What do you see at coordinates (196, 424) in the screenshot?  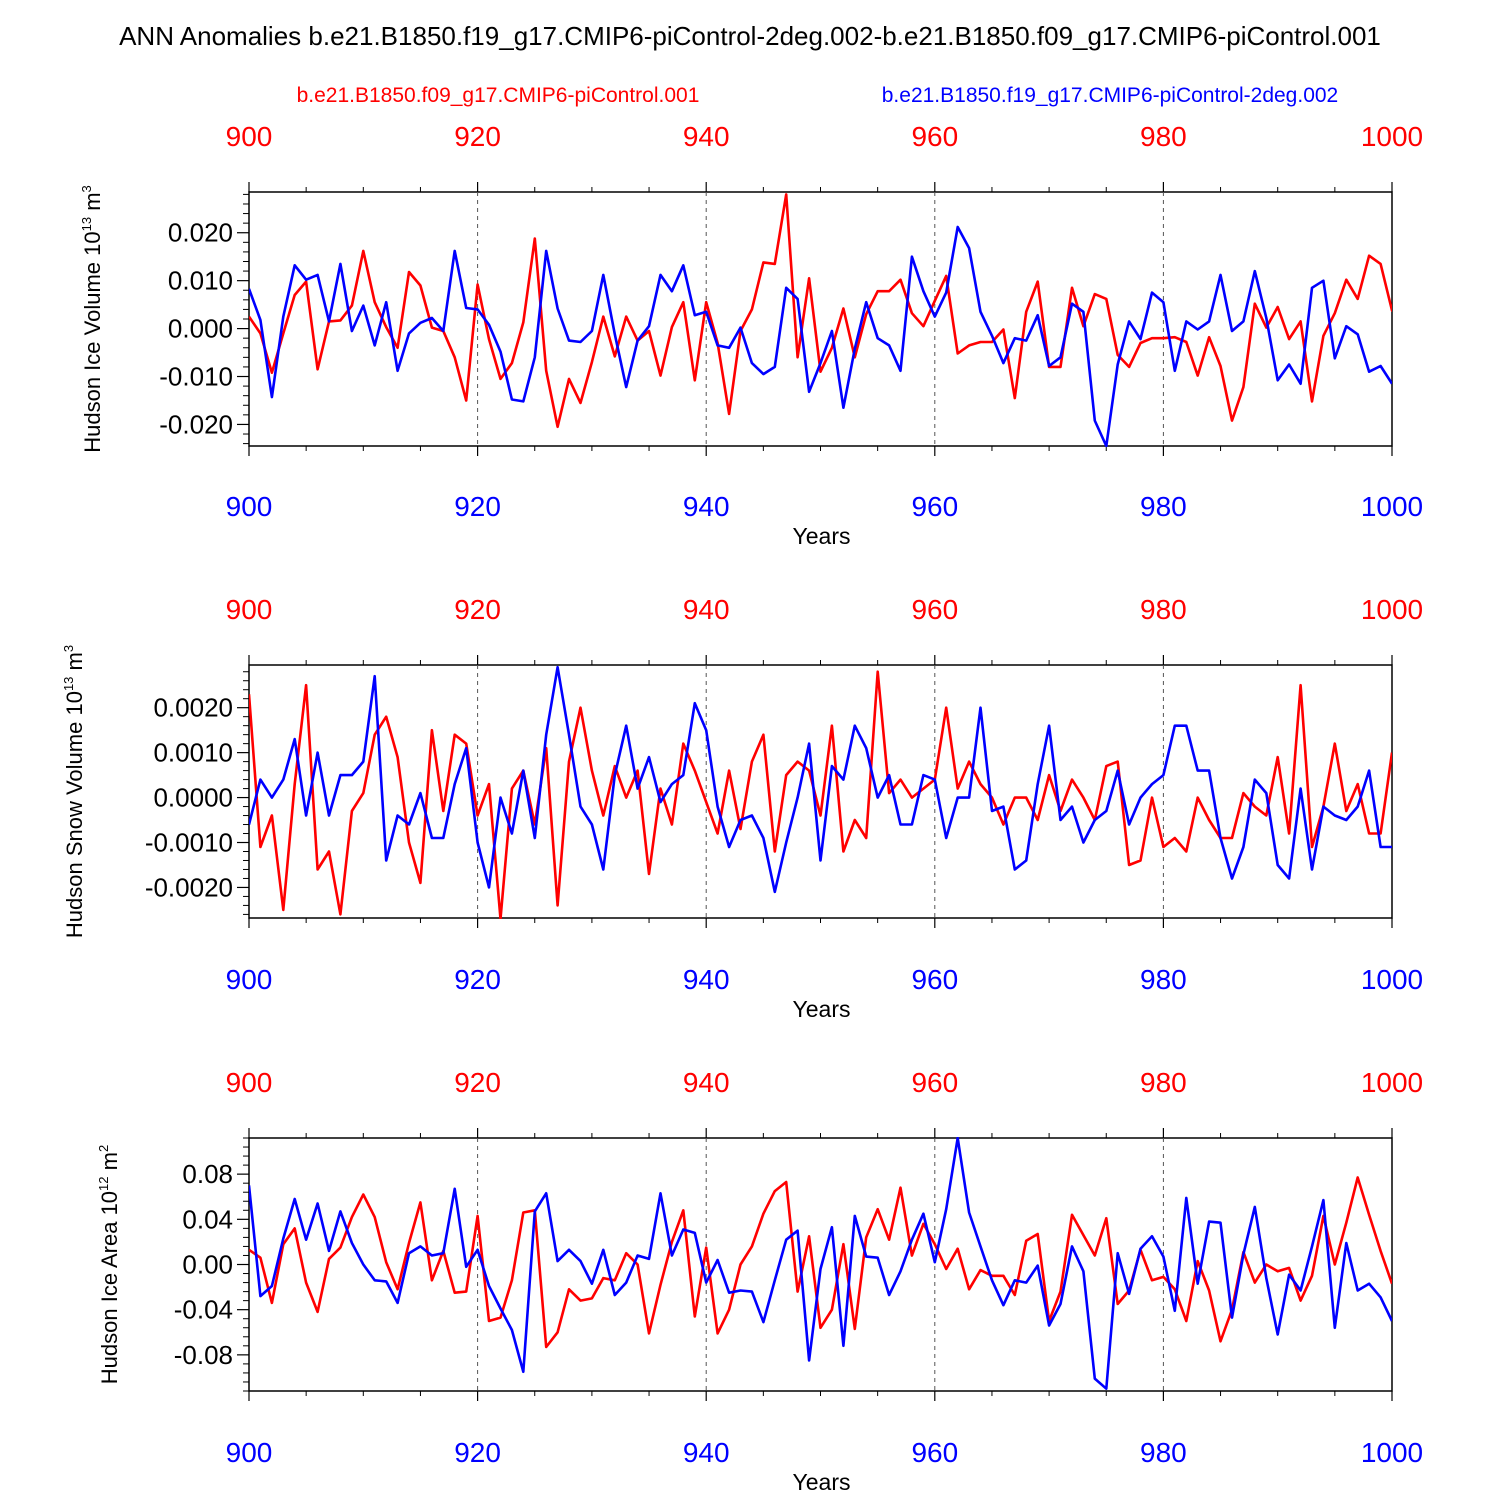 I see `y-tick-label: -0.020` at bounding box center [196, 424].